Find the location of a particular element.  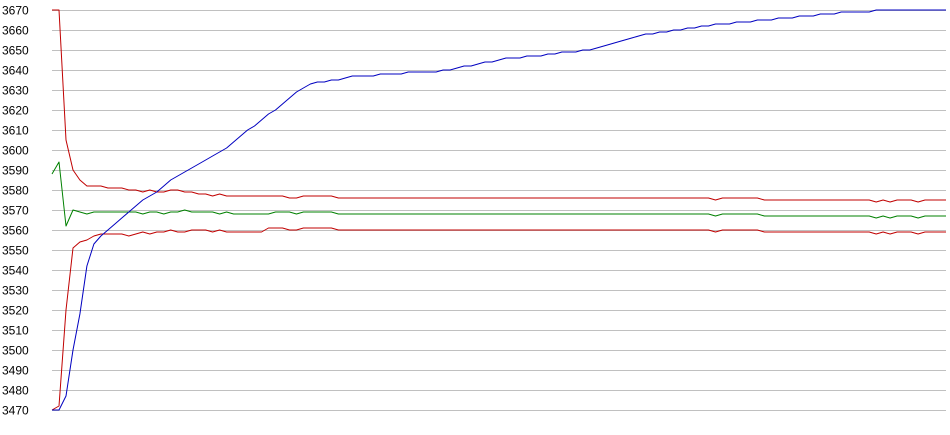

y-tick-label: 3630 is located at coordinates (15, 91).